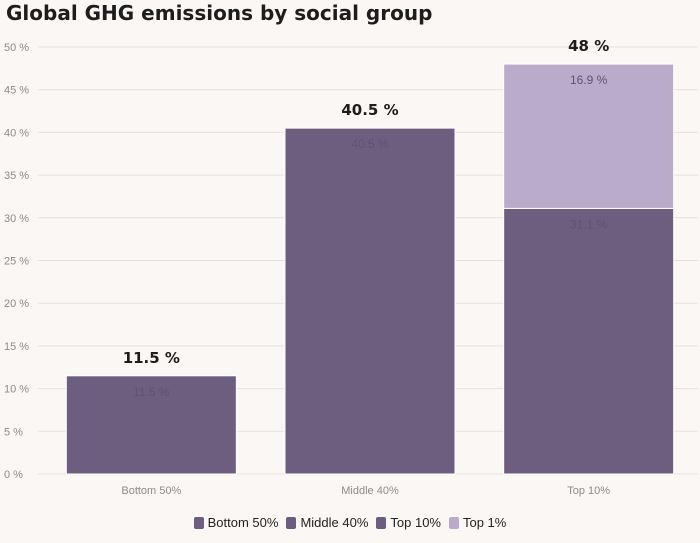  What do you see at coordinates (16, 48) in the screenshot?
I see `y-tick-label: 50 %` at bounding box center [16, 48].